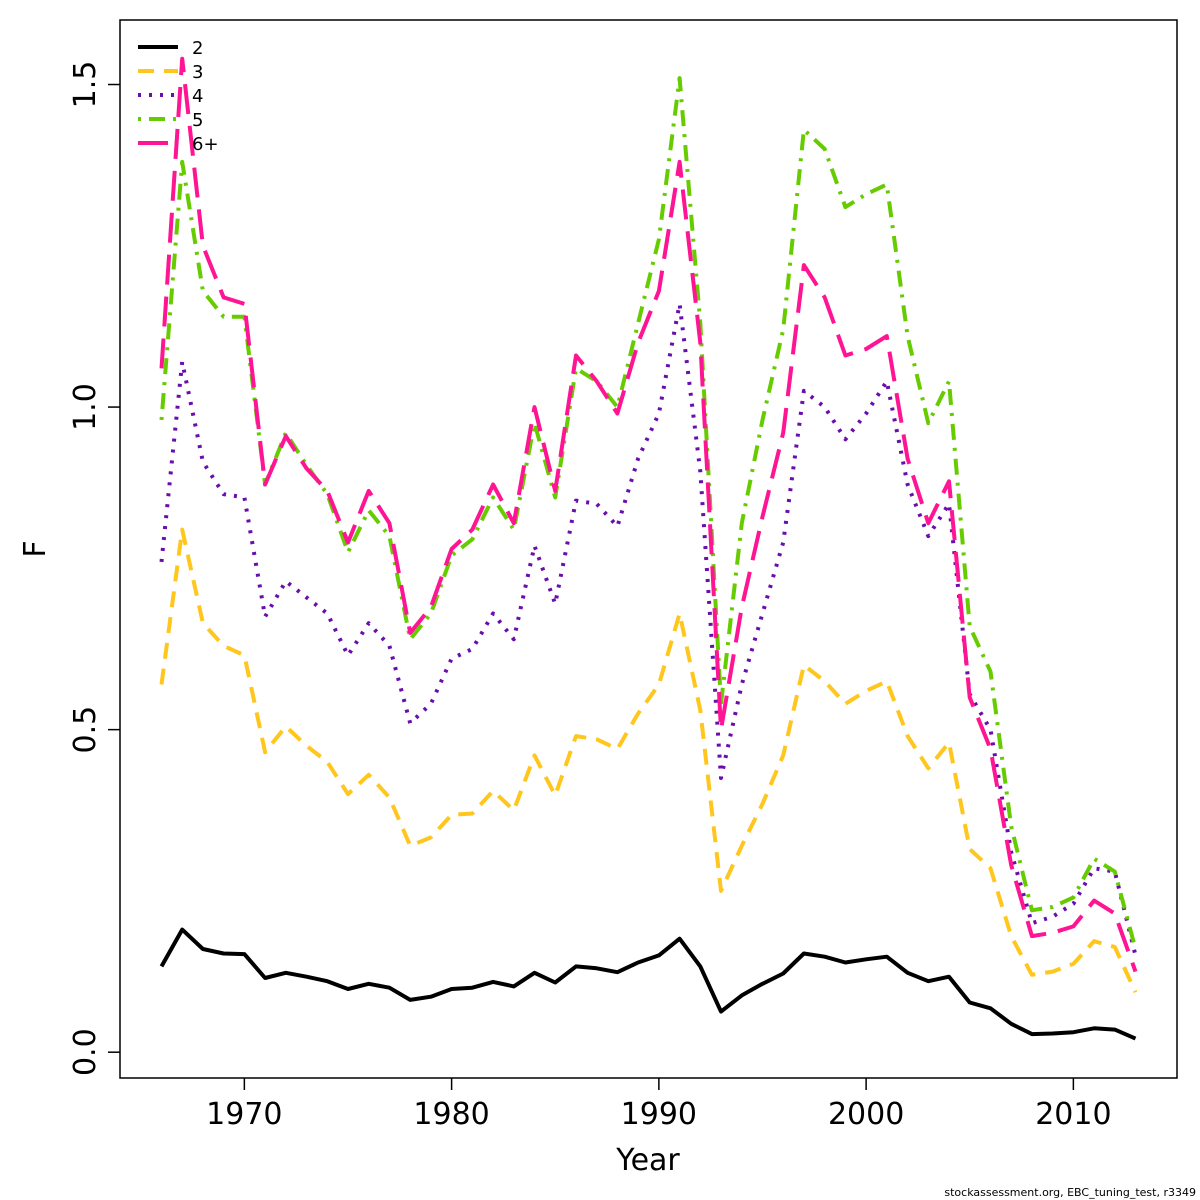 The height and width of the screenshot is (1200, 1200). I want to click on legend-label: 4, so click(197, 96).